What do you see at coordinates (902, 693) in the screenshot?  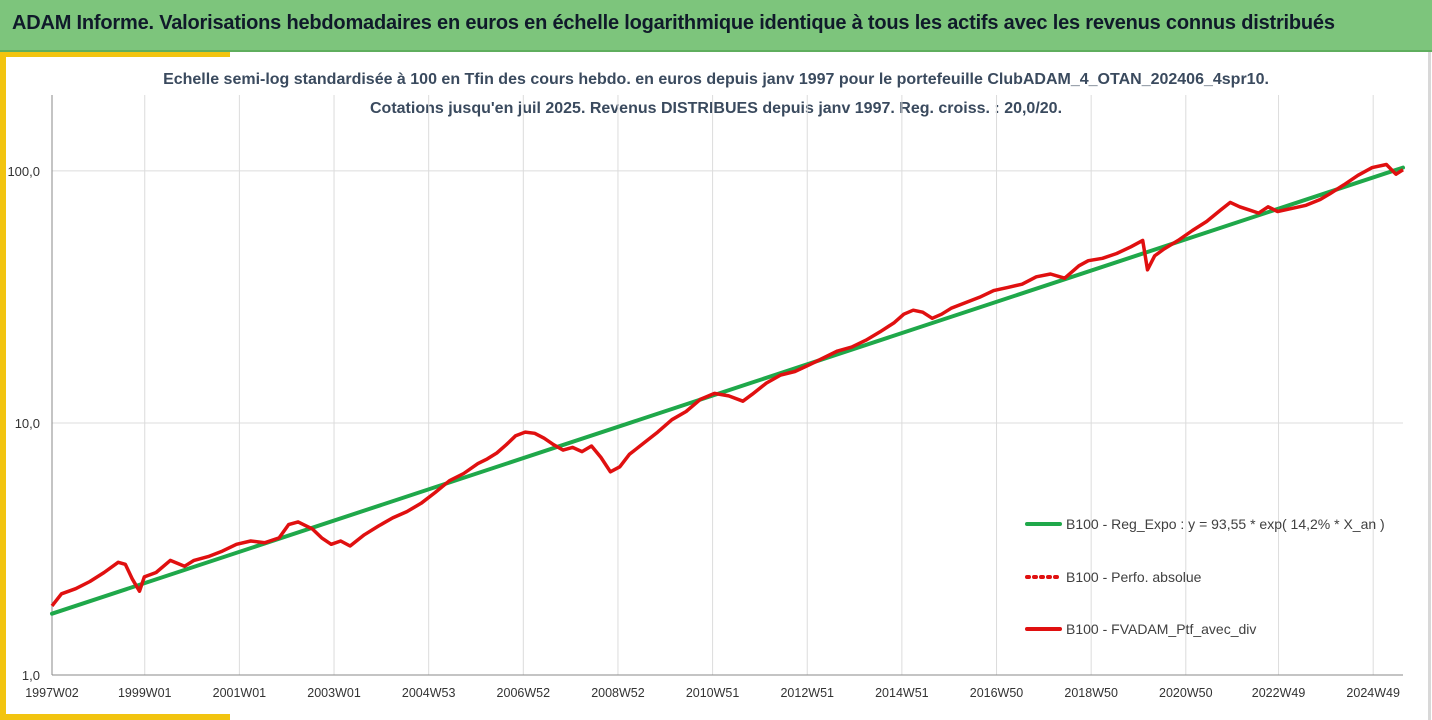 I see `x-tick-label: 2014W51` at bounding box center [902, 693].